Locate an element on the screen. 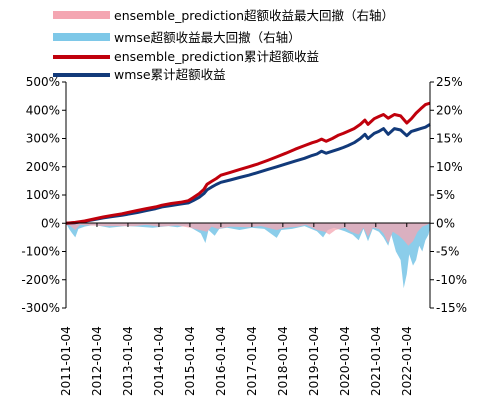 This screenshot has height=402, width=483. left-tick-label: 100% is located at coordinates (43, 195).